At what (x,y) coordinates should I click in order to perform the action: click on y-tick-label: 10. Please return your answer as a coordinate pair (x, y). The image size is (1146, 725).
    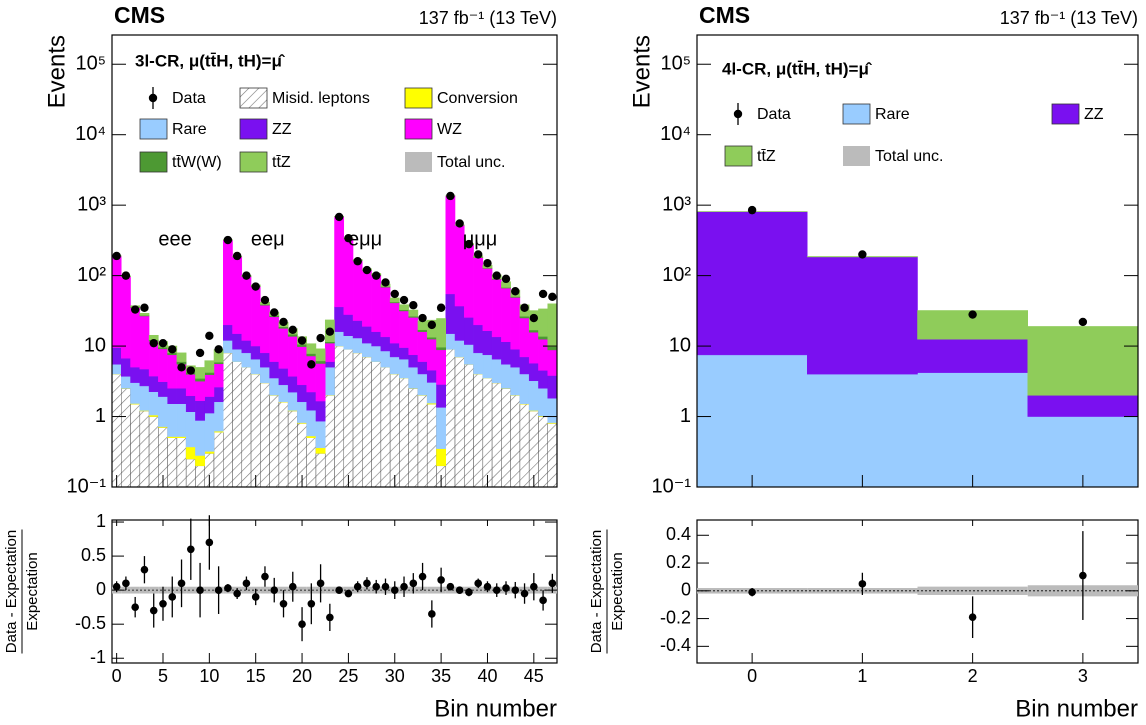
    Looking at the image, I should click on (95, 345).